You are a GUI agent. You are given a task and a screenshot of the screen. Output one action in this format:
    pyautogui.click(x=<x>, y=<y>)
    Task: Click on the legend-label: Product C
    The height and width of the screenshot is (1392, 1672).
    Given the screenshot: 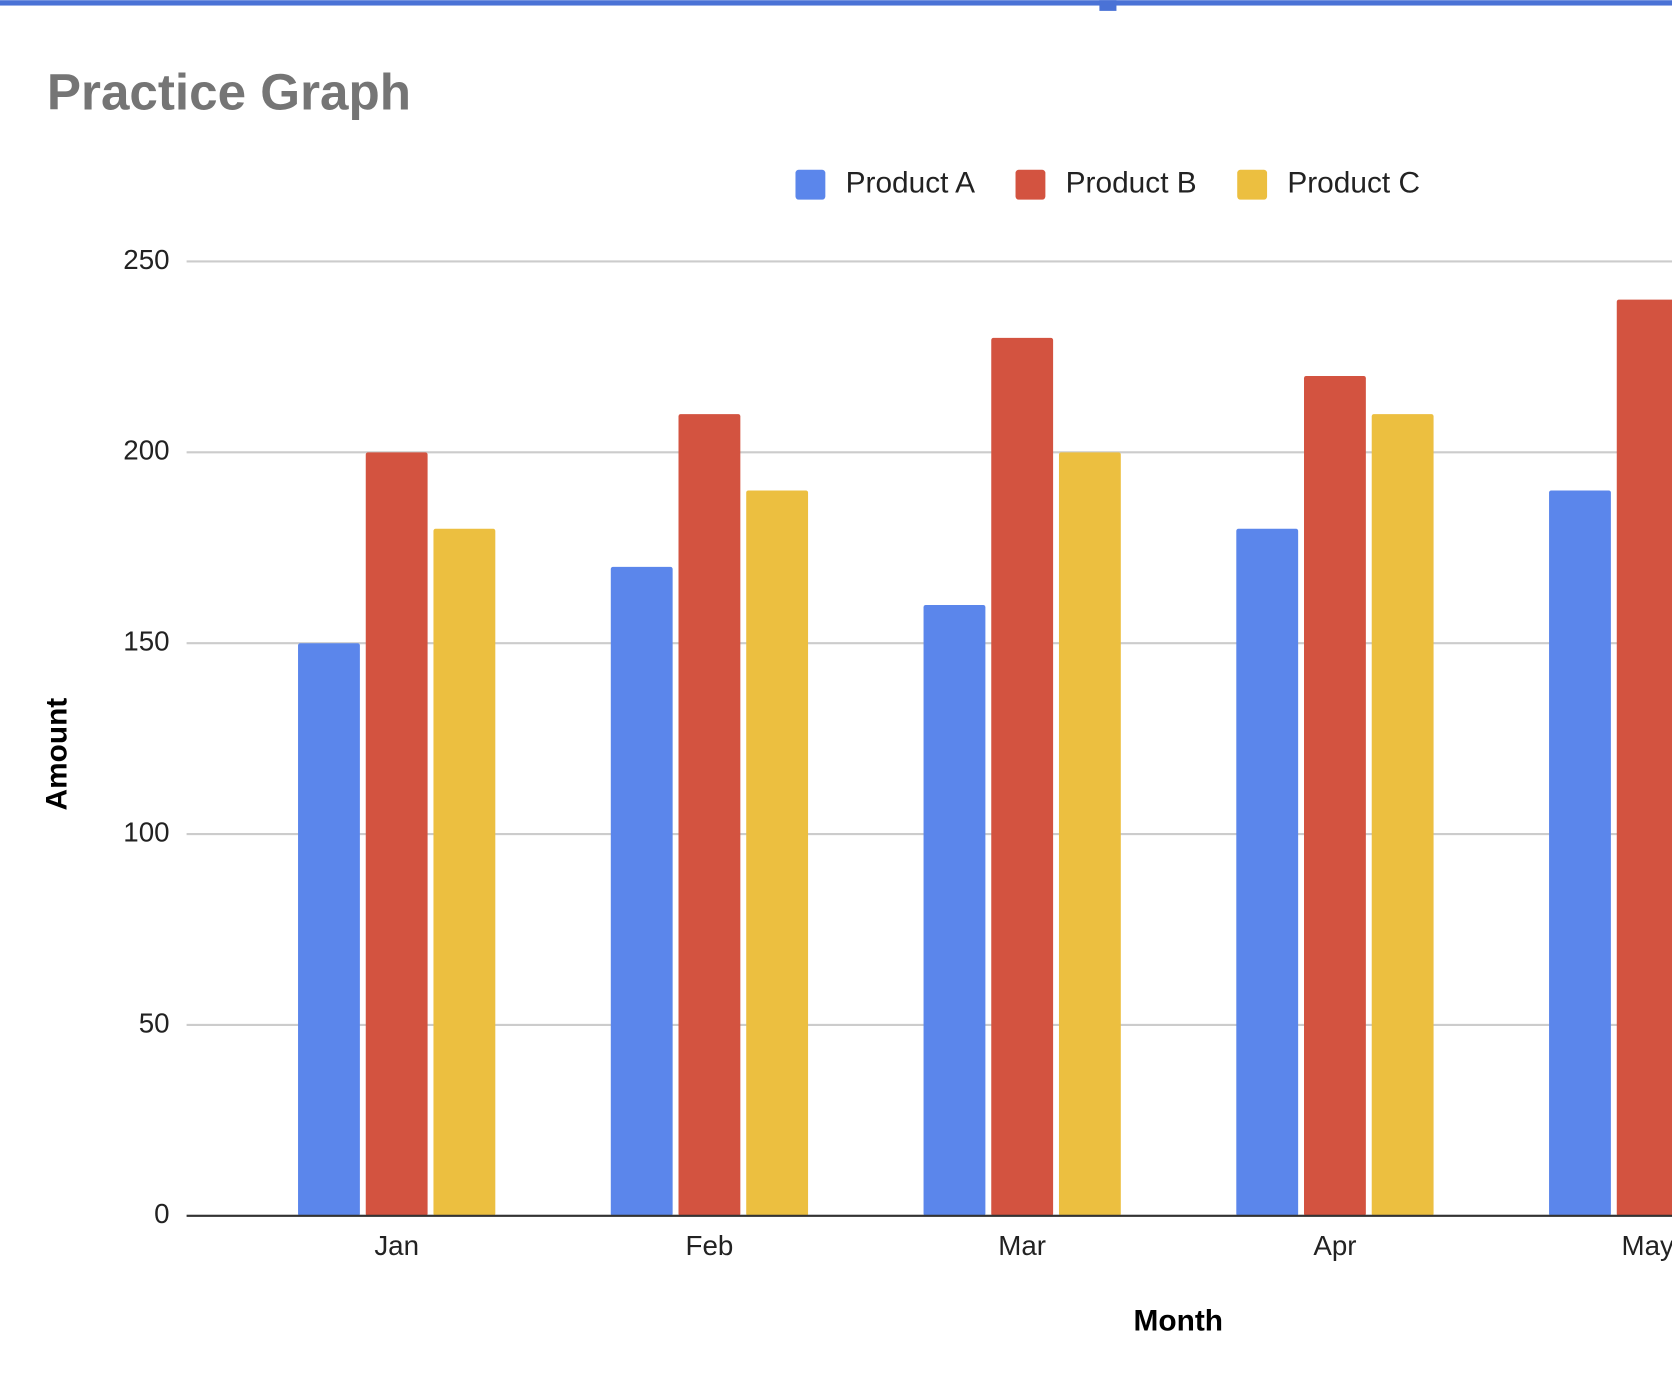 What is the action you would take?
    pyautogui.click(x=1353, y=183)
    